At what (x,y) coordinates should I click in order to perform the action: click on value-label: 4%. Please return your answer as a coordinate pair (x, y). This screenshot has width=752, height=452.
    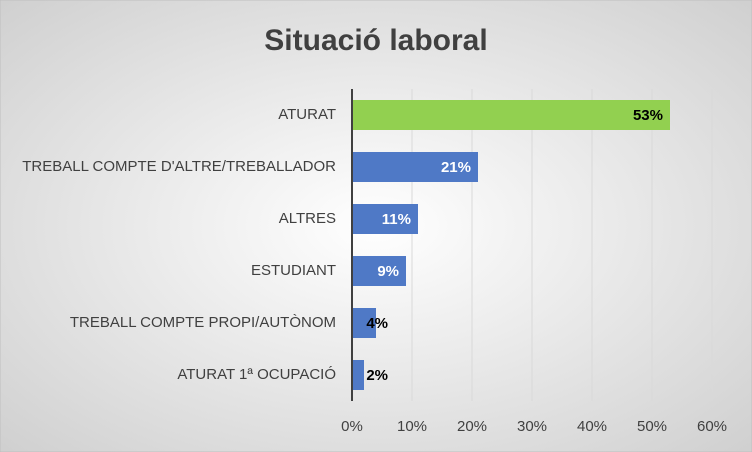
    Looking at the image, I should click on (377, 323).